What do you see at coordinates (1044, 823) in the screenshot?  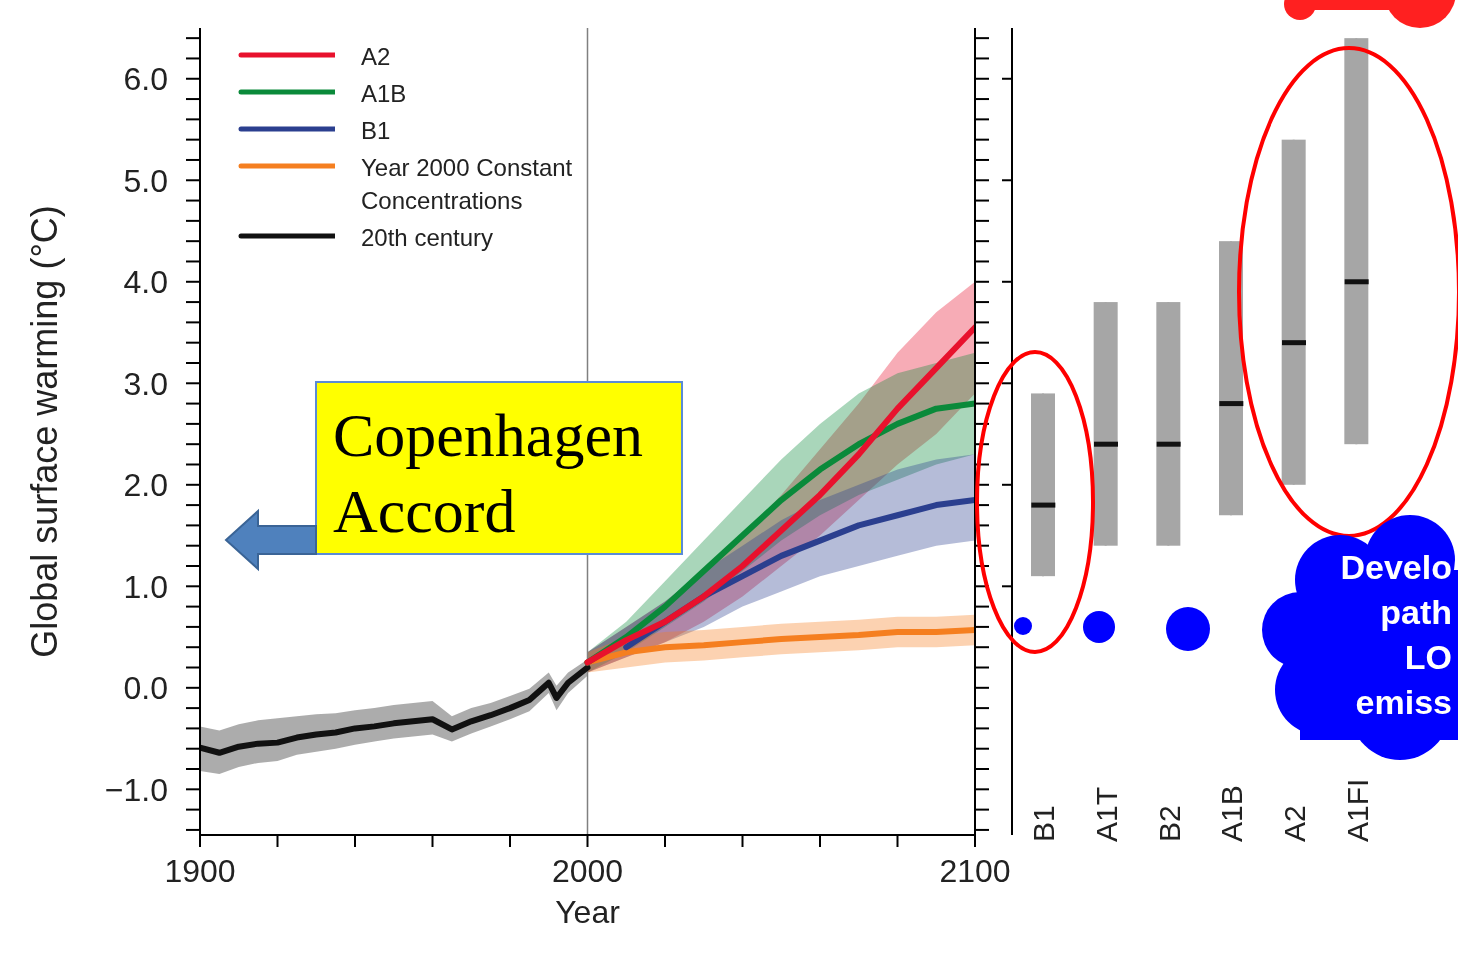 I see `x-tick-label: B1` at bounding box center [1044, 823].